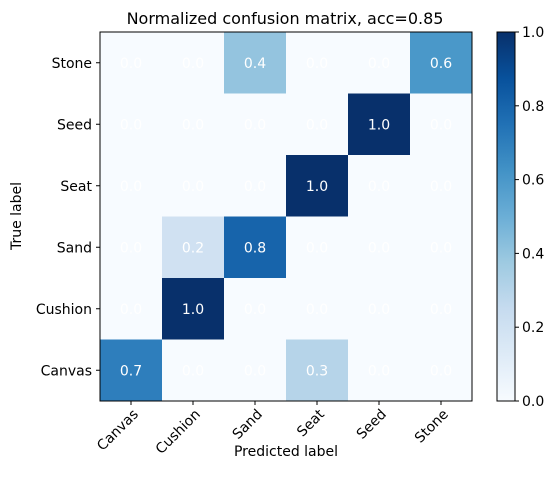  What do you see at coordinates (64, 310) in the screenshot?
I see `y-tick-label: Cushion` at bounding box center [64, 310].